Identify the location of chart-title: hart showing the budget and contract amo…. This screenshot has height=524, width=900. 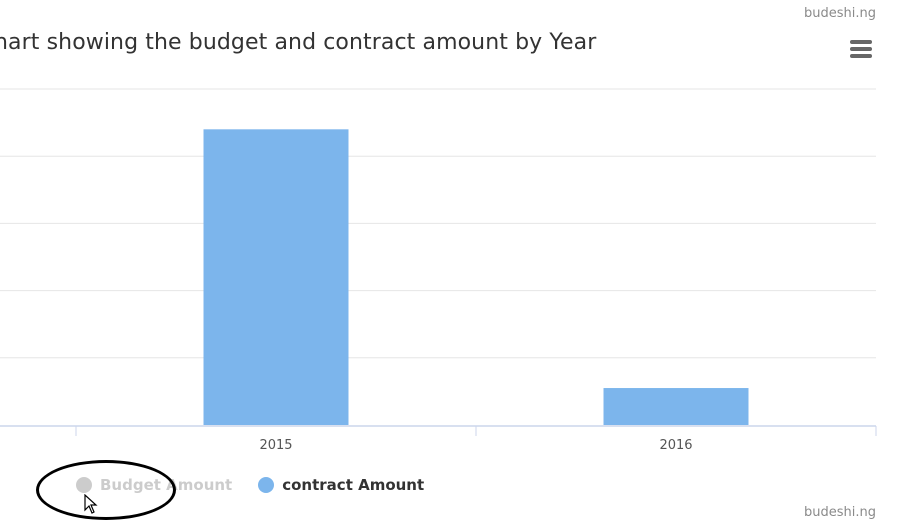
(298, 42).